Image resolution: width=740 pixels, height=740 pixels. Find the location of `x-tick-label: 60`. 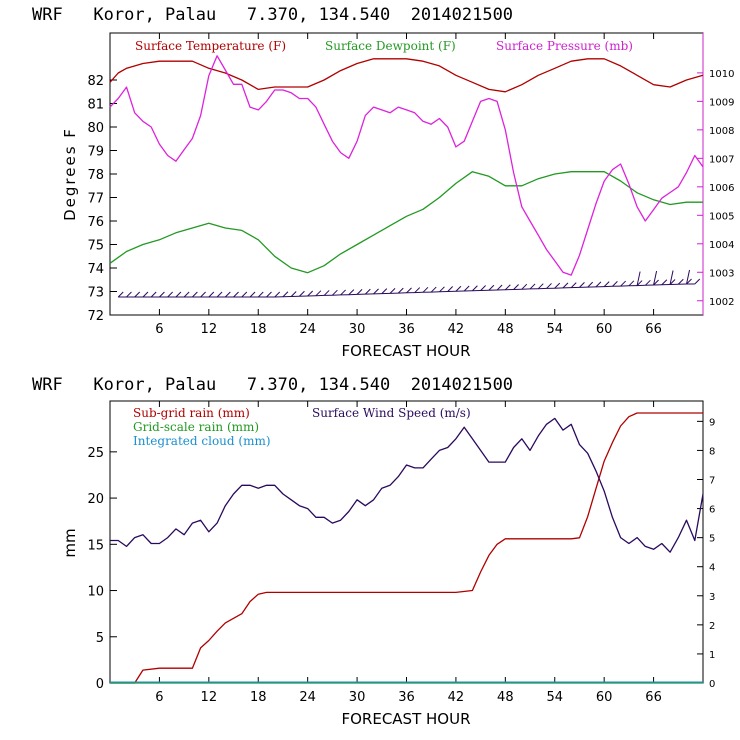

x-tick-label: 60 is located at coordinates (604, 697).